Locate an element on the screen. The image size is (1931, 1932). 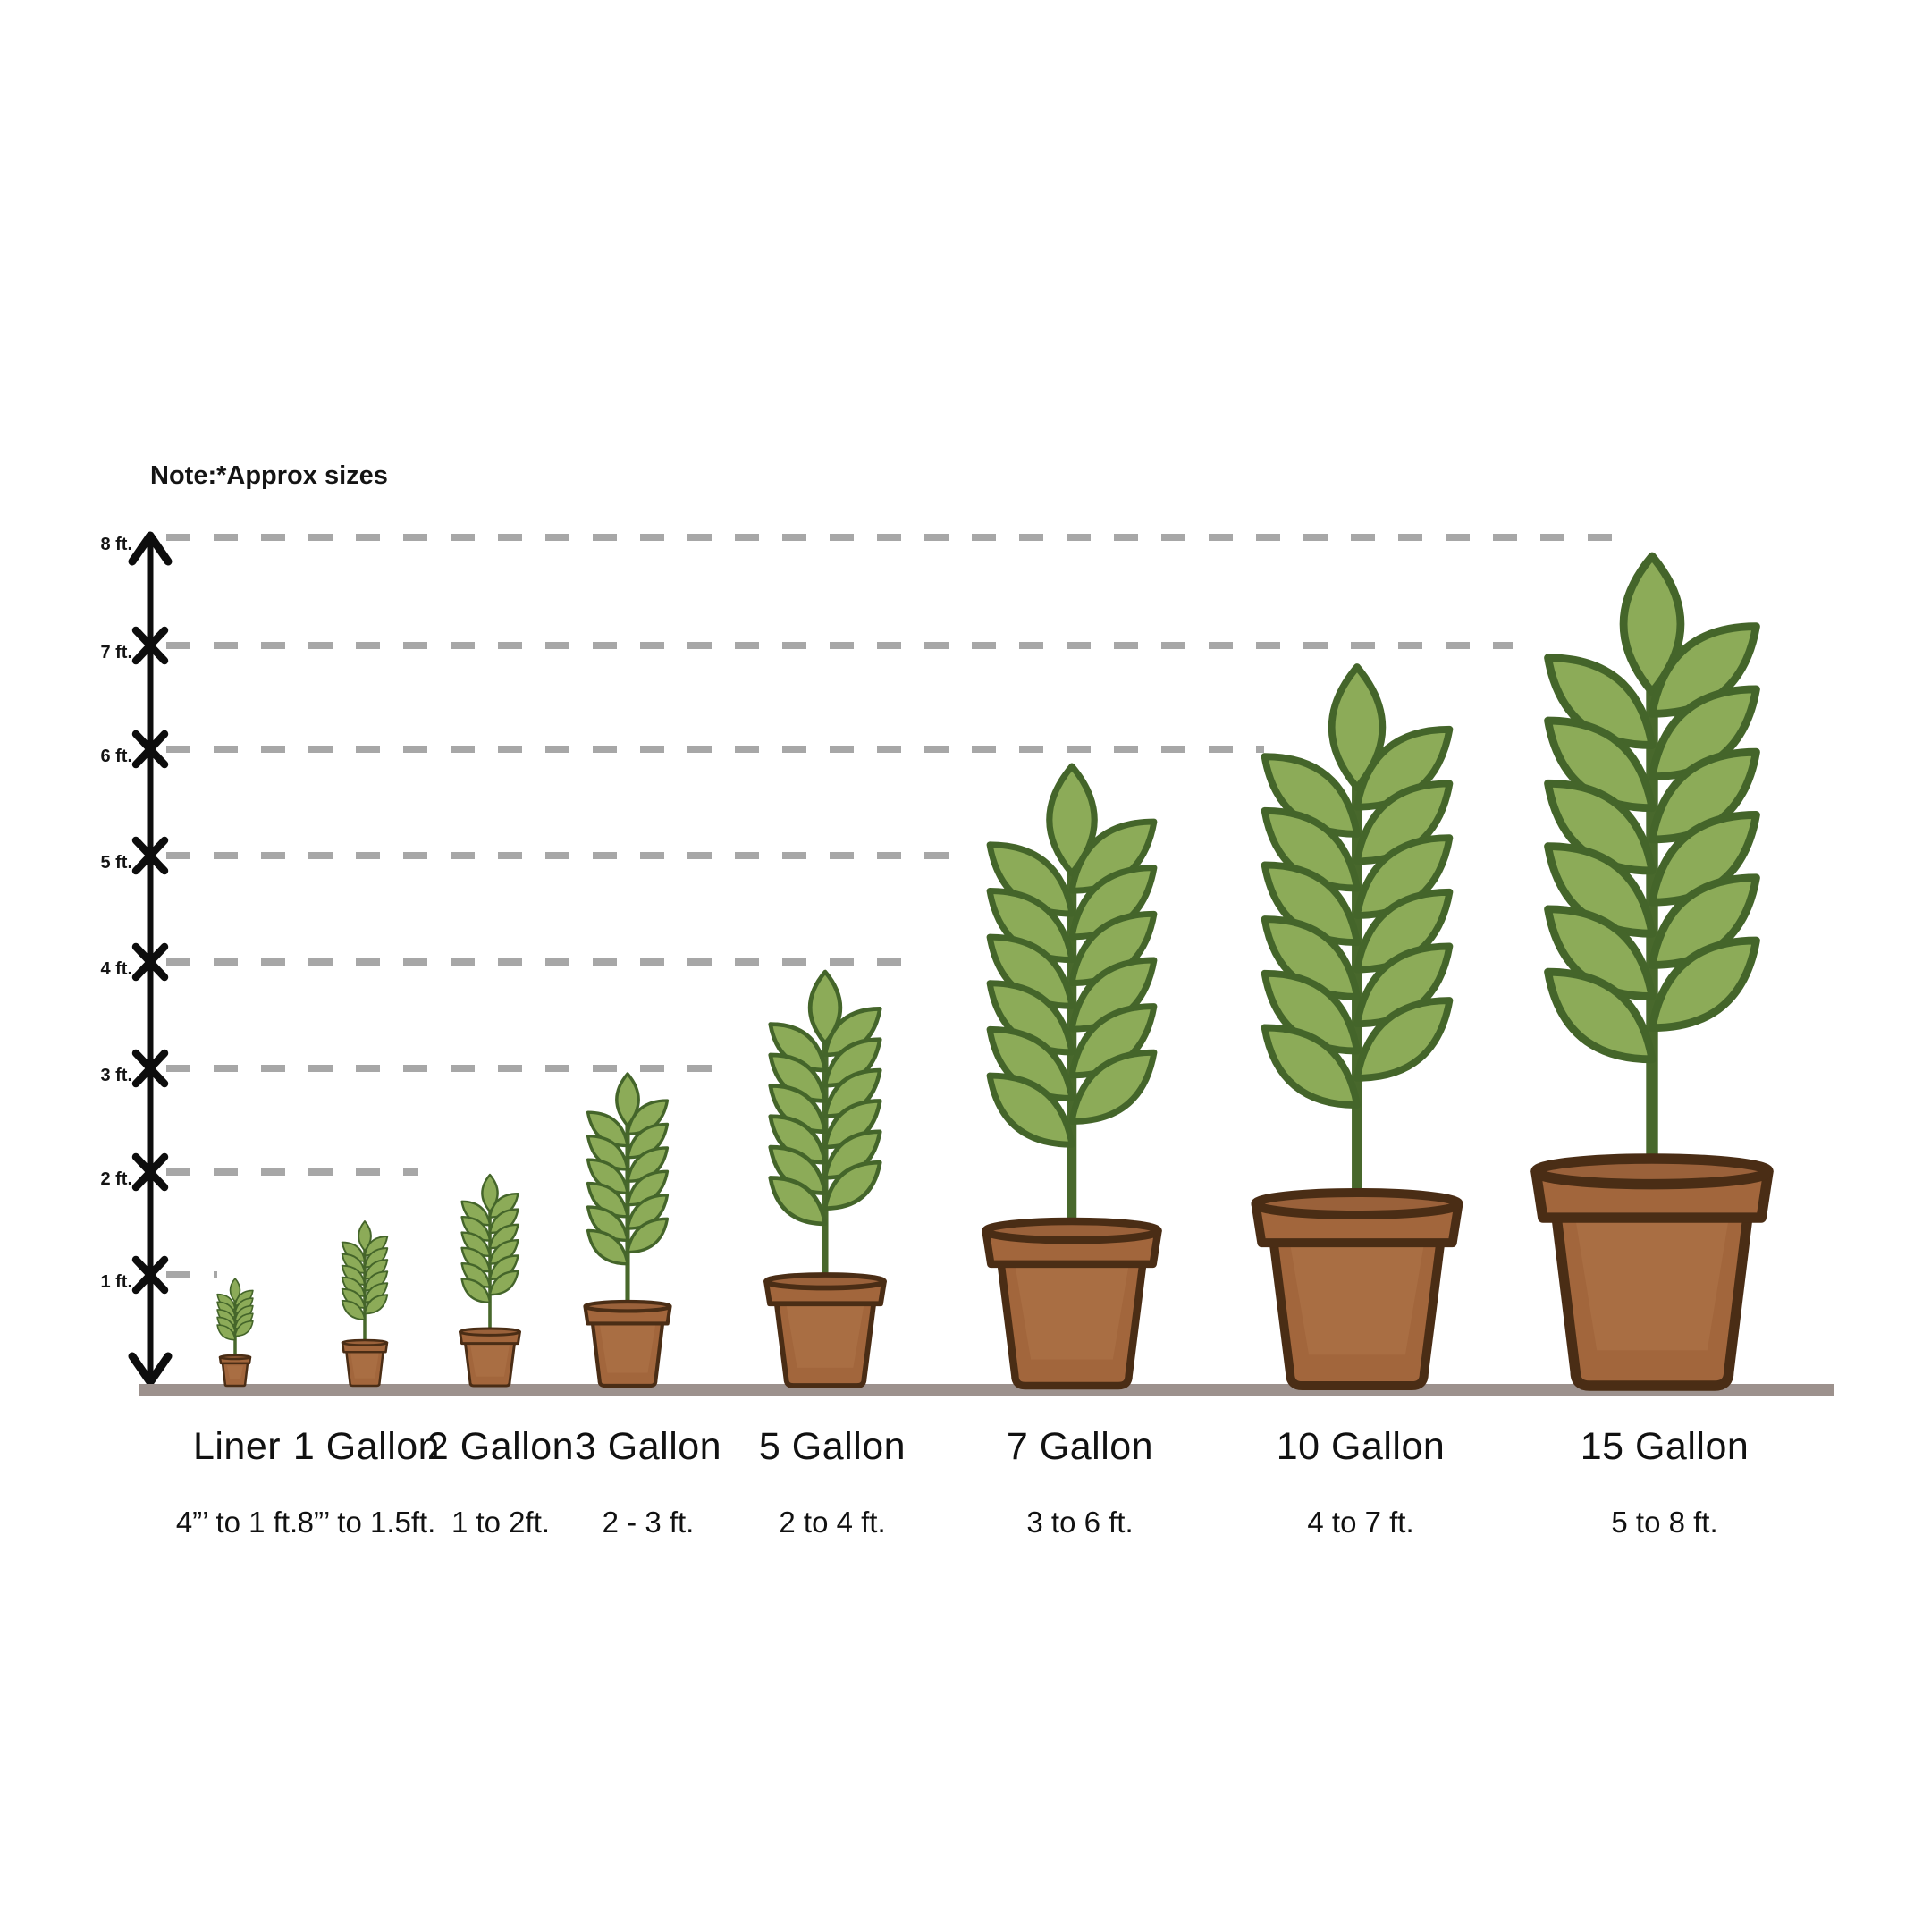
axis-x-tick-3ft is located at coordinates (150, 1068).